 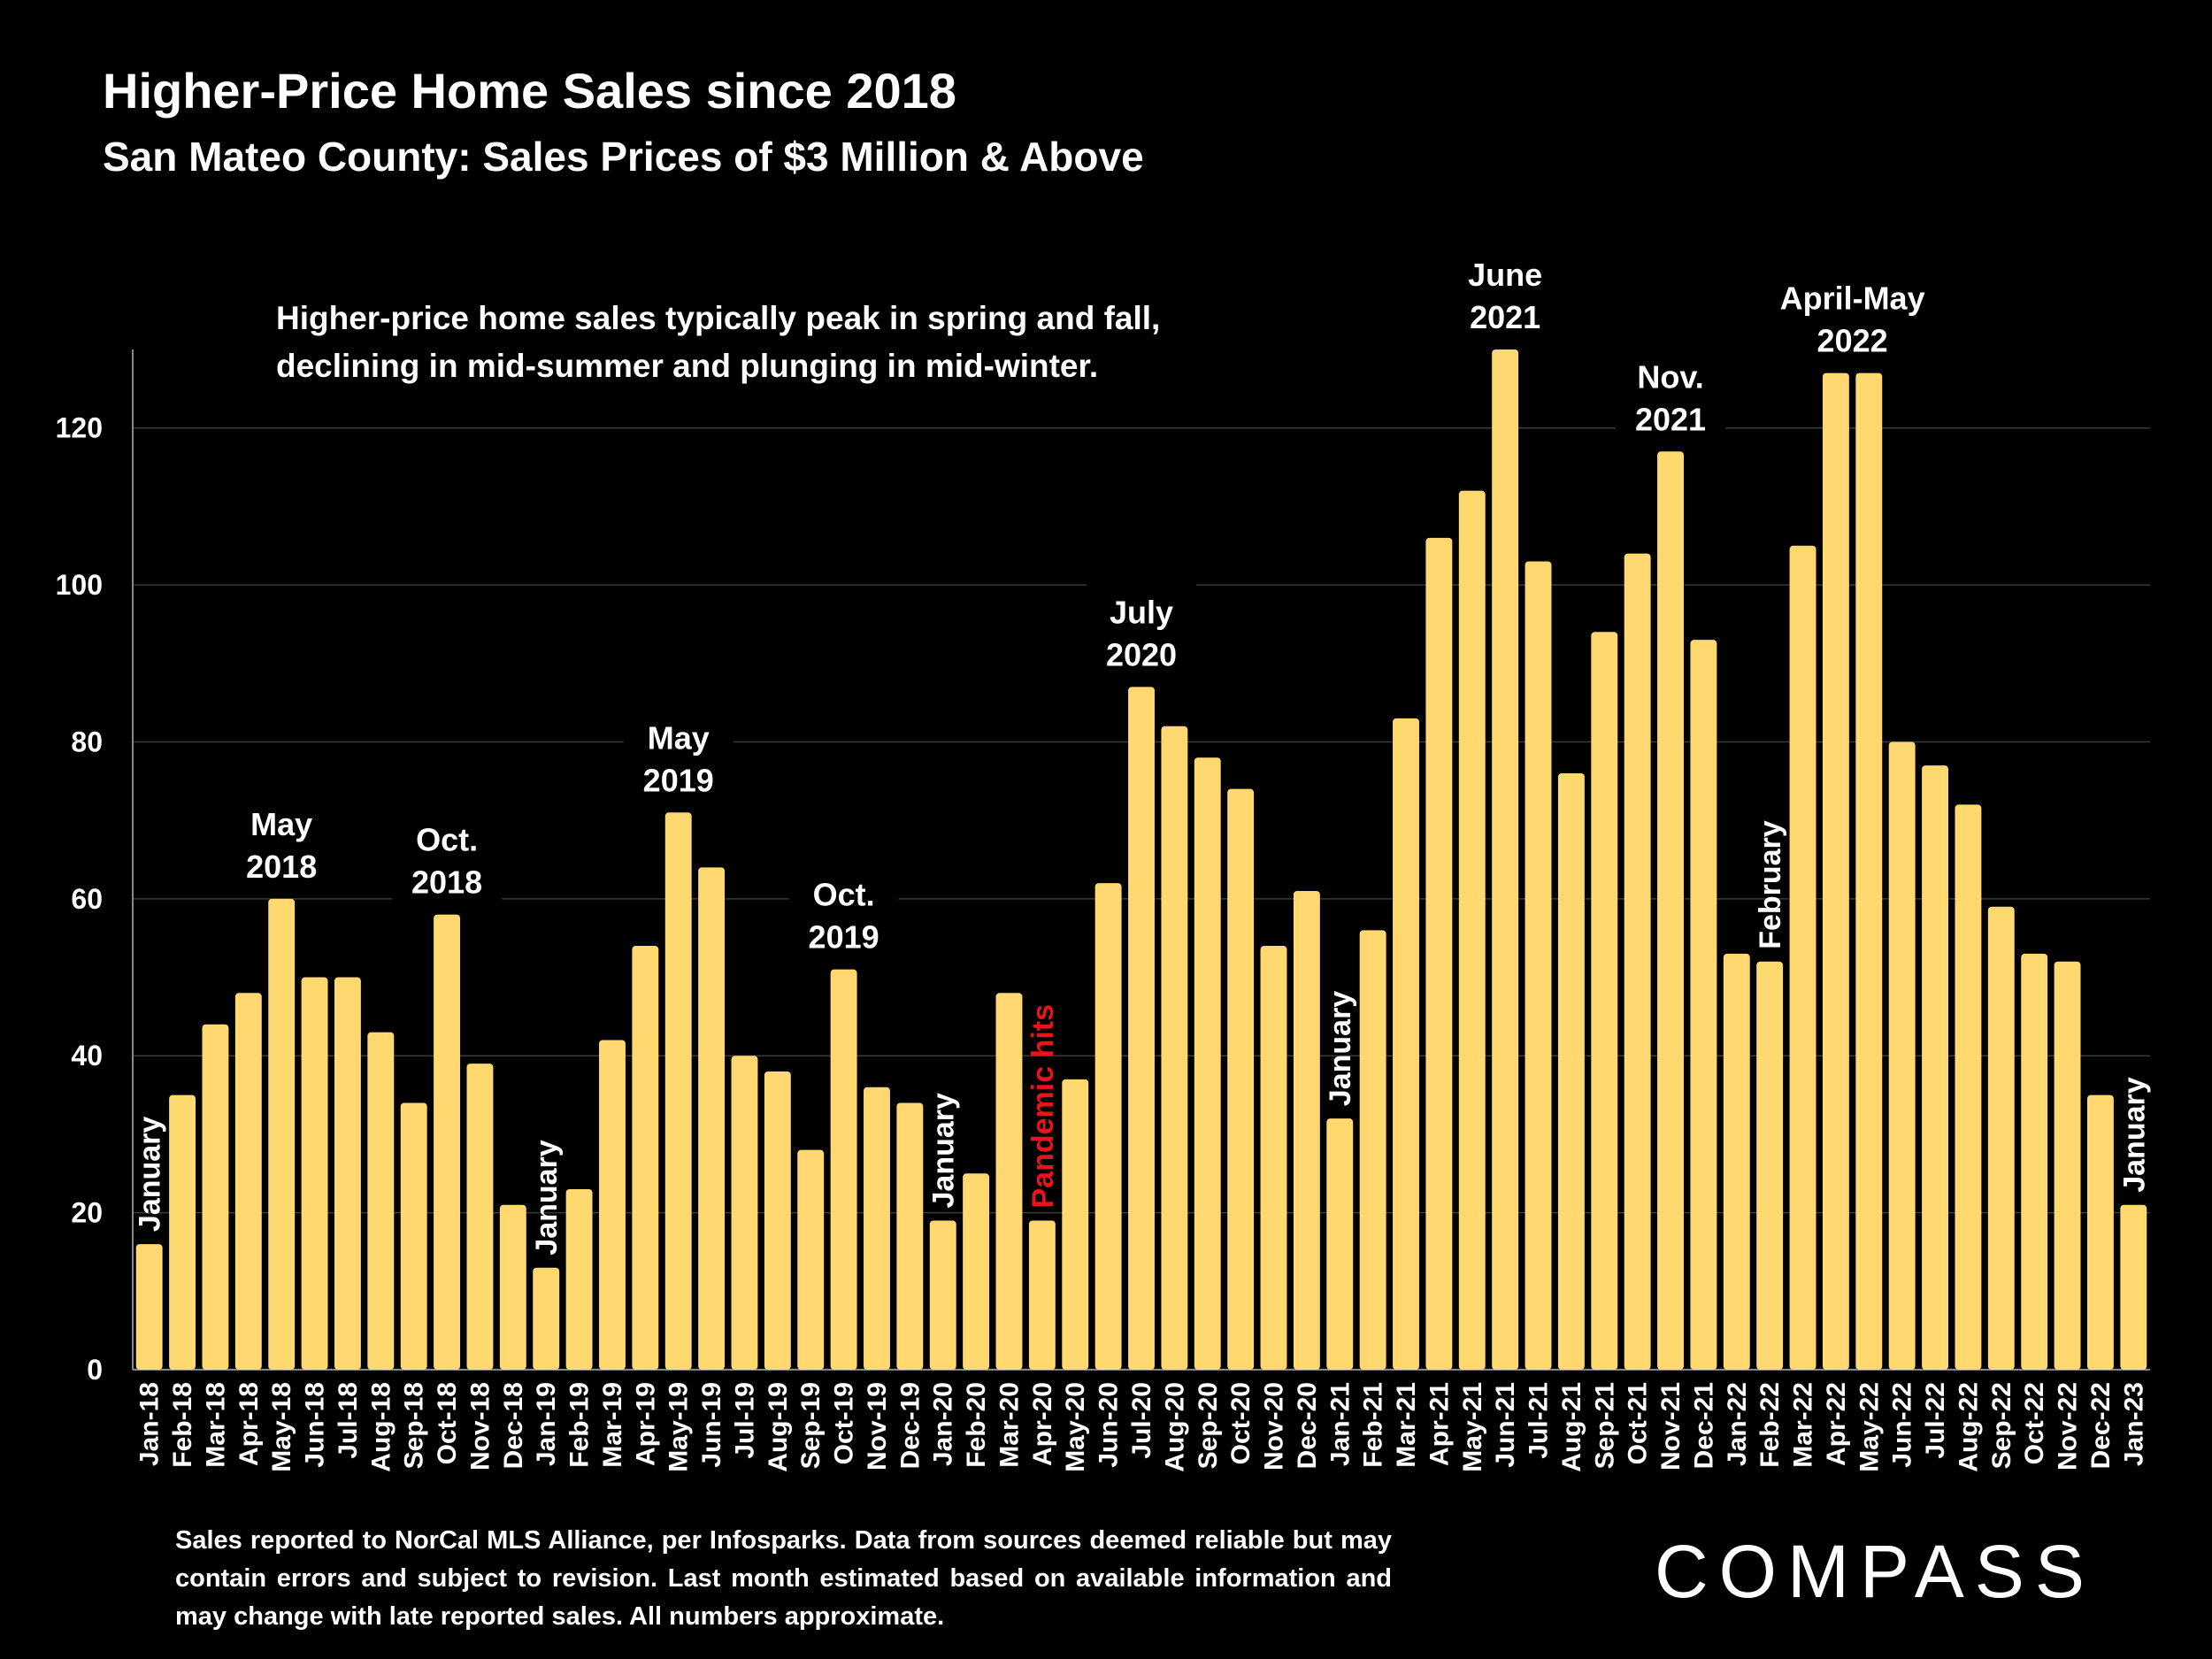 I want to click on x-tick-label: Feb-18, so click(x=182, y=1425).